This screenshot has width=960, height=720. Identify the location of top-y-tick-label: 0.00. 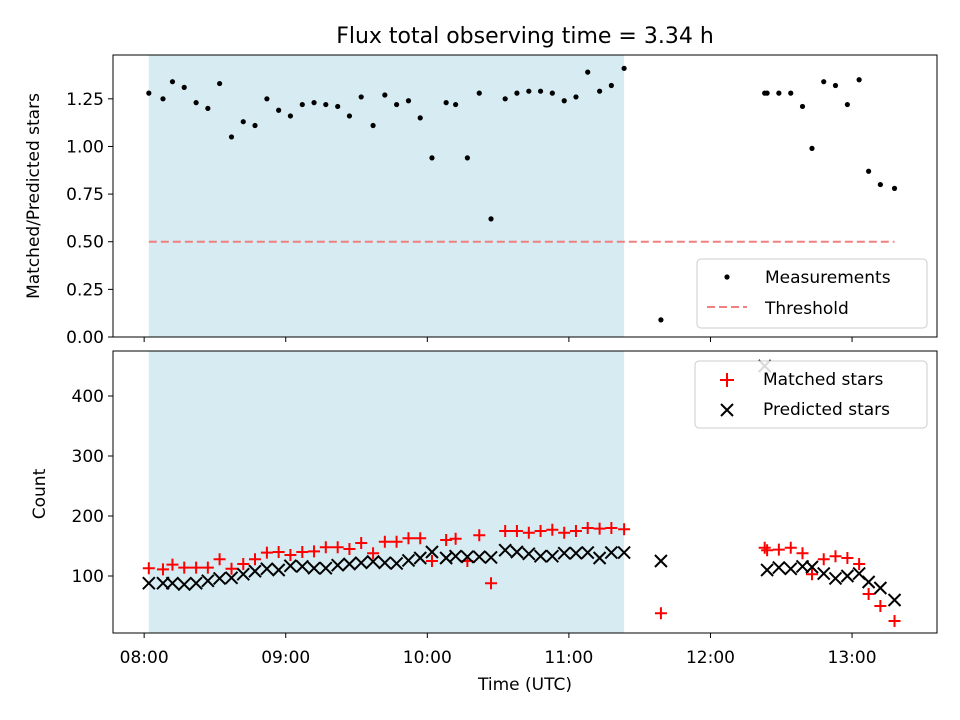
(85, 338).